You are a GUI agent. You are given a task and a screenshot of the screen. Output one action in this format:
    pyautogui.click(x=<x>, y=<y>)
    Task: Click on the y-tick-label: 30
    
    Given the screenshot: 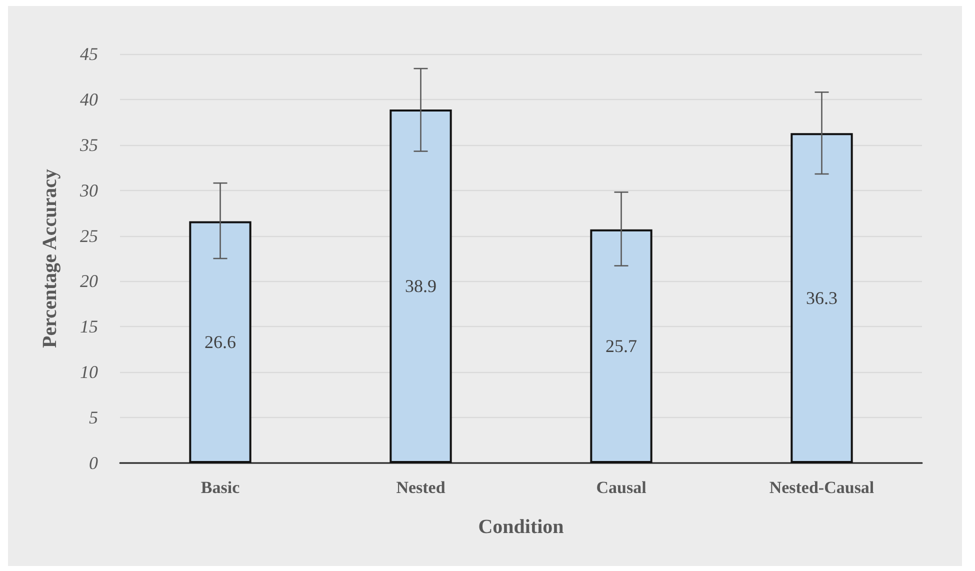 What is the action you would take?
    pyautogui.click(x=88, y=190)
    